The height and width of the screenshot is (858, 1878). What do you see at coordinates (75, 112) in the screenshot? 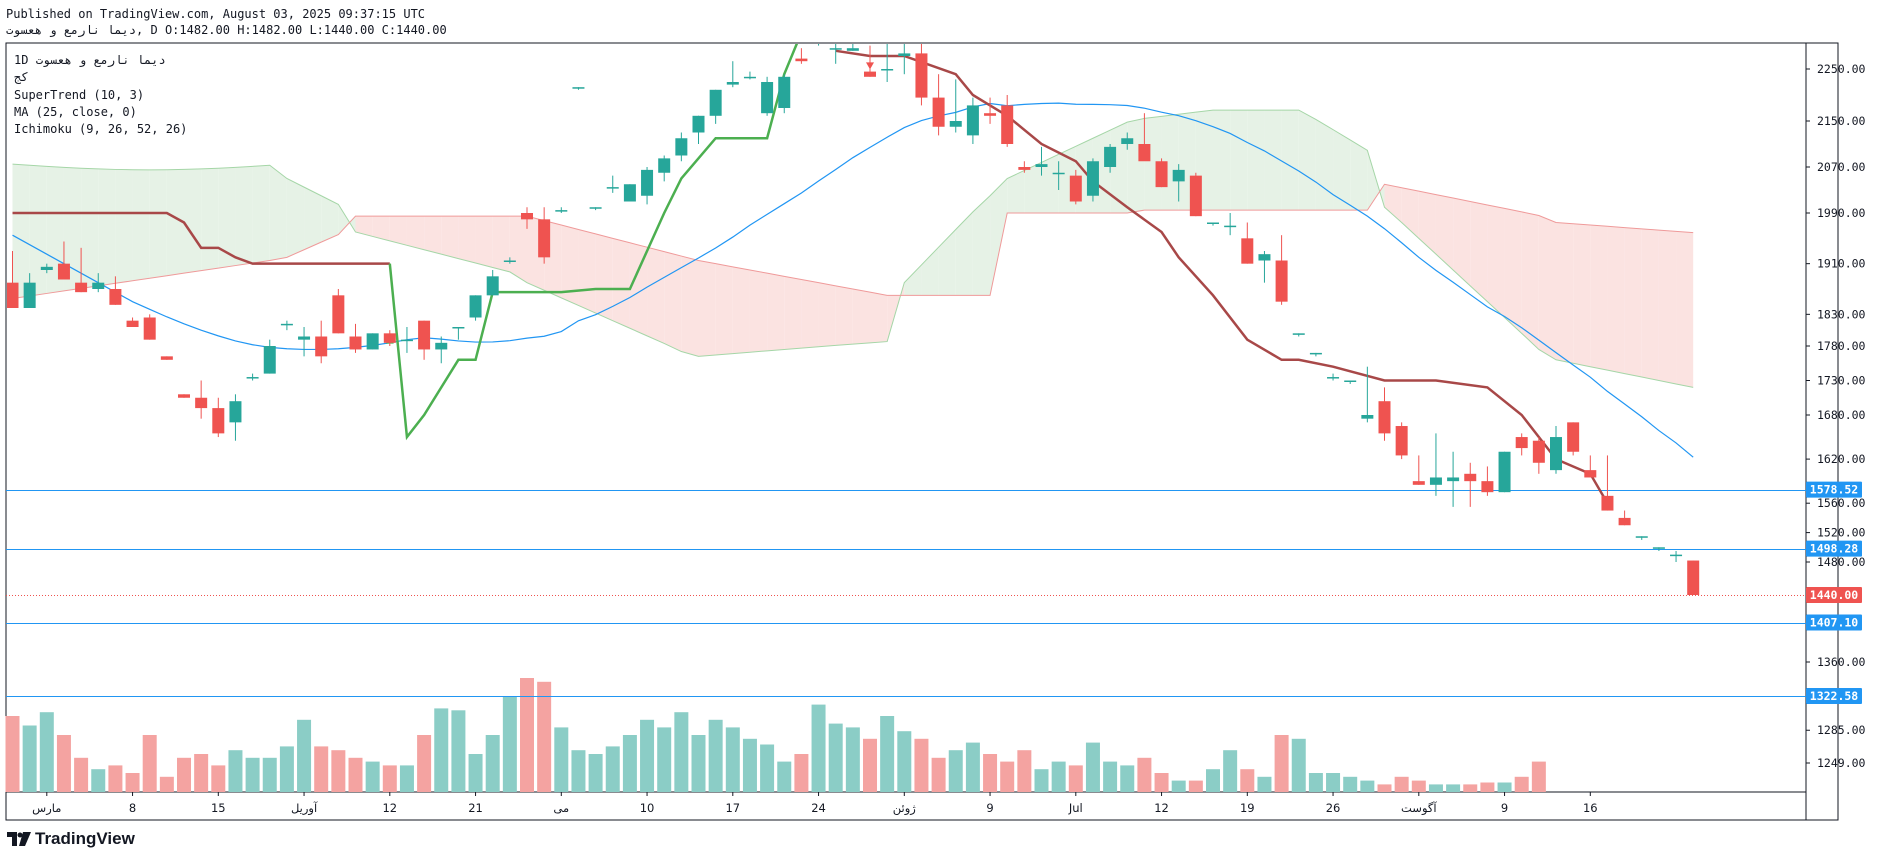
I see `legend-ma: MA (25, close, 0)` at bounding box center [75, 112].